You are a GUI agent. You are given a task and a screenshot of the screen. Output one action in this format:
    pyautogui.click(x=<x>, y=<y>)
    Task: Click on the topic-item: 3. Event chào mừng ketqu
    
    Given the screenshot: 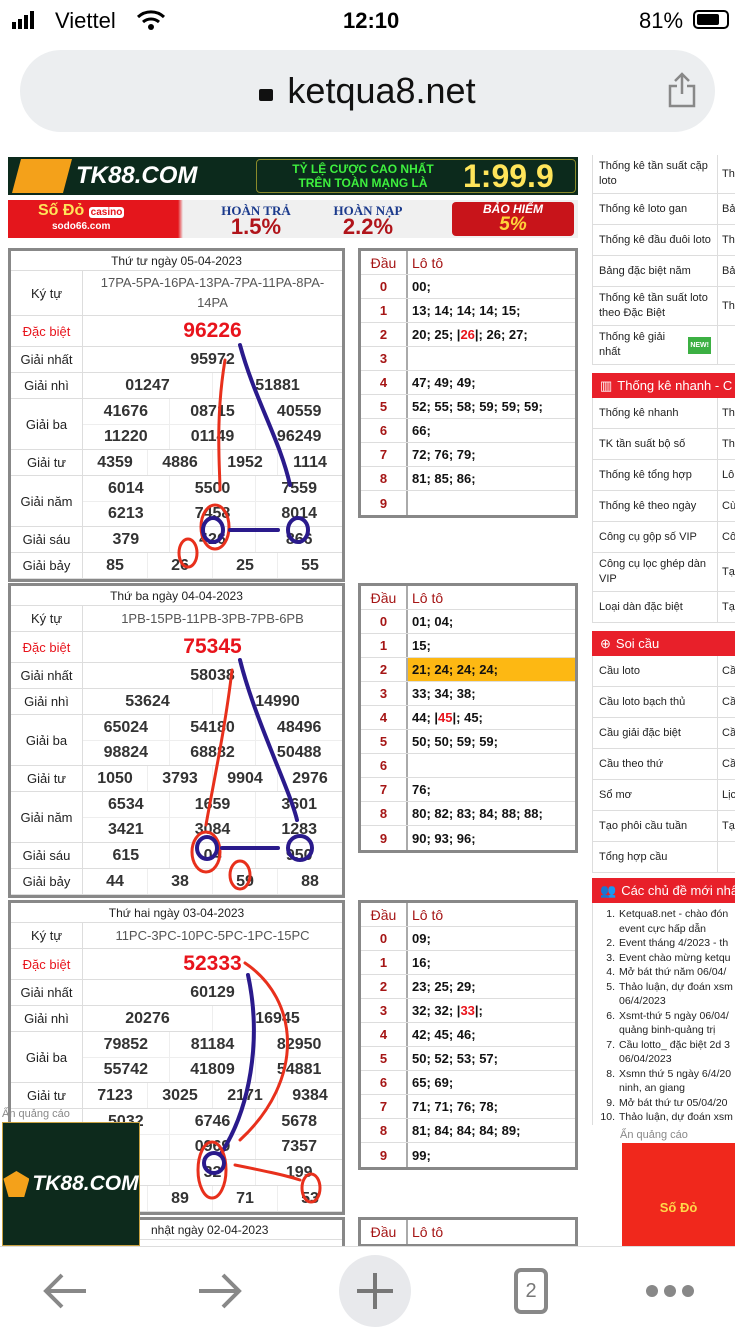 What is the action you would take?
    pyautogui.click(x=667, y=958)
    